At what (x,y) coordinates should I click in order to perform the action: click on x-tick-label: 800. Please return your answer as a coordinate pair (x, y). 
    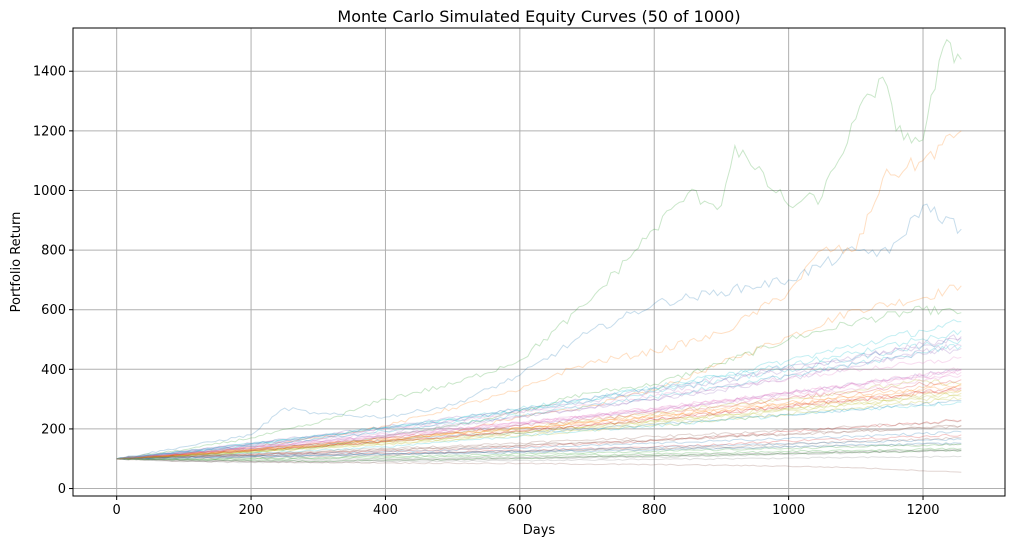
    Looking at the image, I should click on (654, 510).